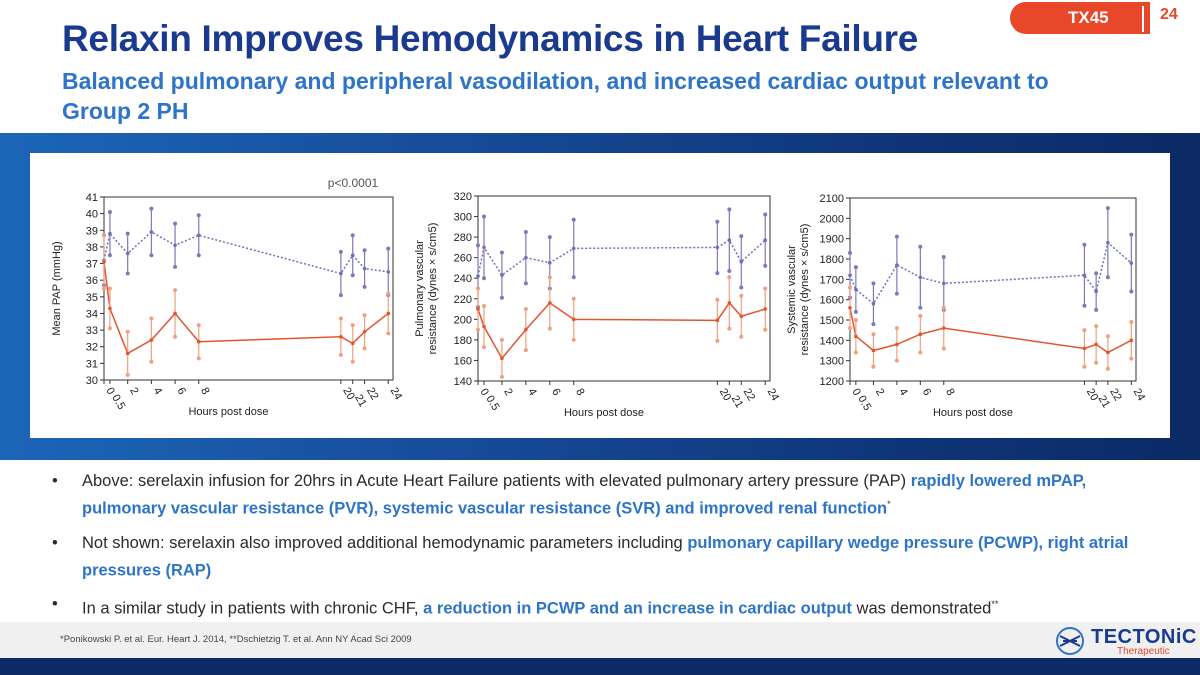 This screenshot has width=1200, height=675. Describe the element at coordinates (228, 412) in the screenshot. I see `x-axis-label: Hours post dose` at that location.